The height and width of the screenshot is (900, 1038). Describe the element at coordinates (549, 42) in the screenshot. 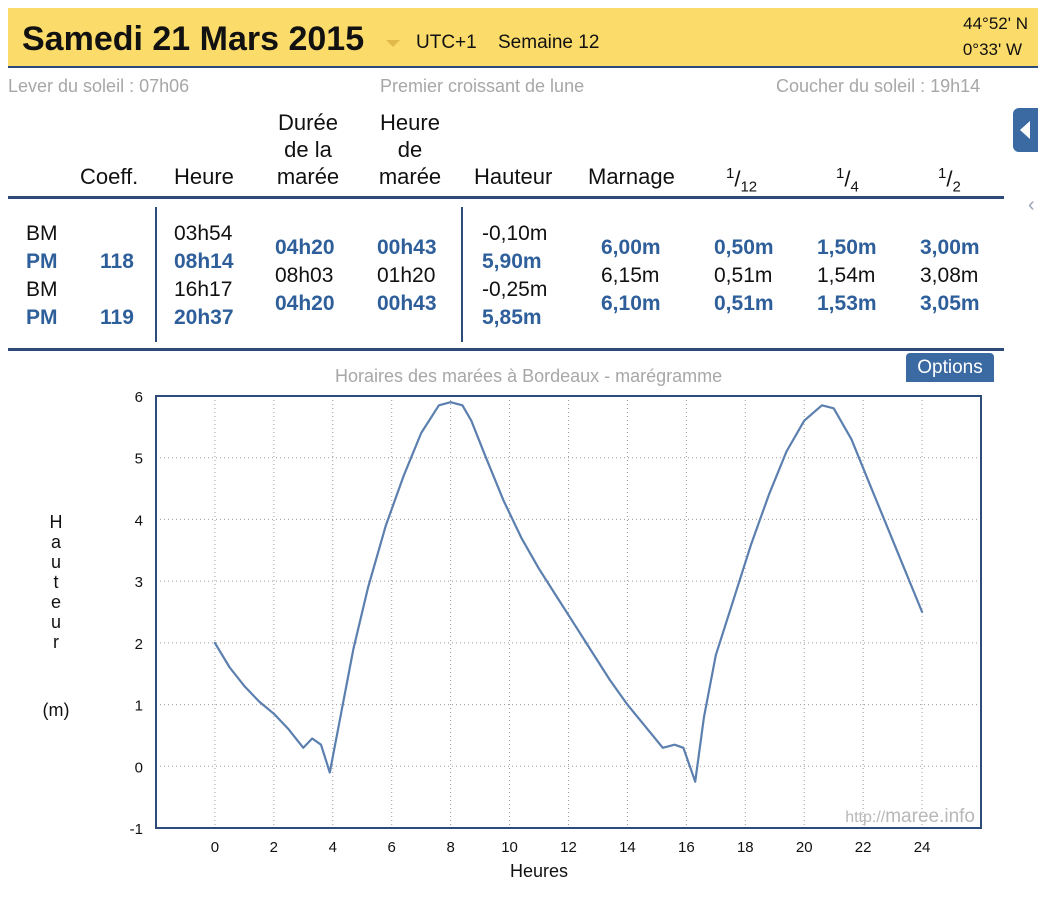

I see `week-label: Semaine 12` at that location.